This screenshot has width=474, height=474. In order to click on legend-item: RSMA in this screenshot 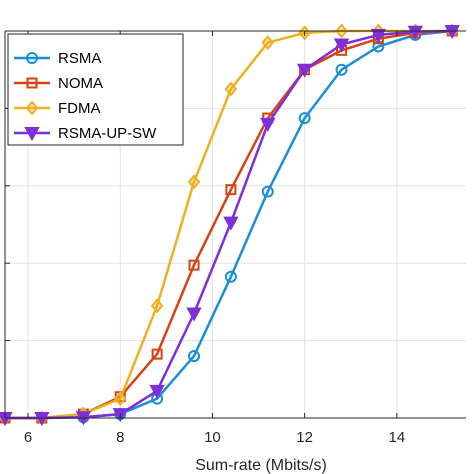, I will do `click(57, 58)`.